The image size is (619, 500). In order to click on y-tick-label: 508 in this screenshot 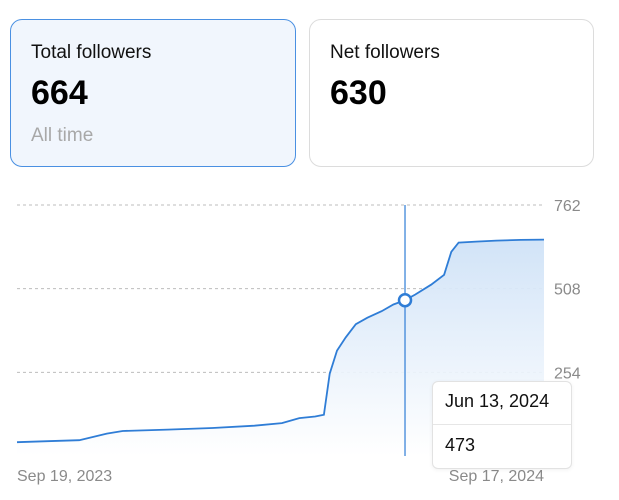, I will do `click(567, 290)`.